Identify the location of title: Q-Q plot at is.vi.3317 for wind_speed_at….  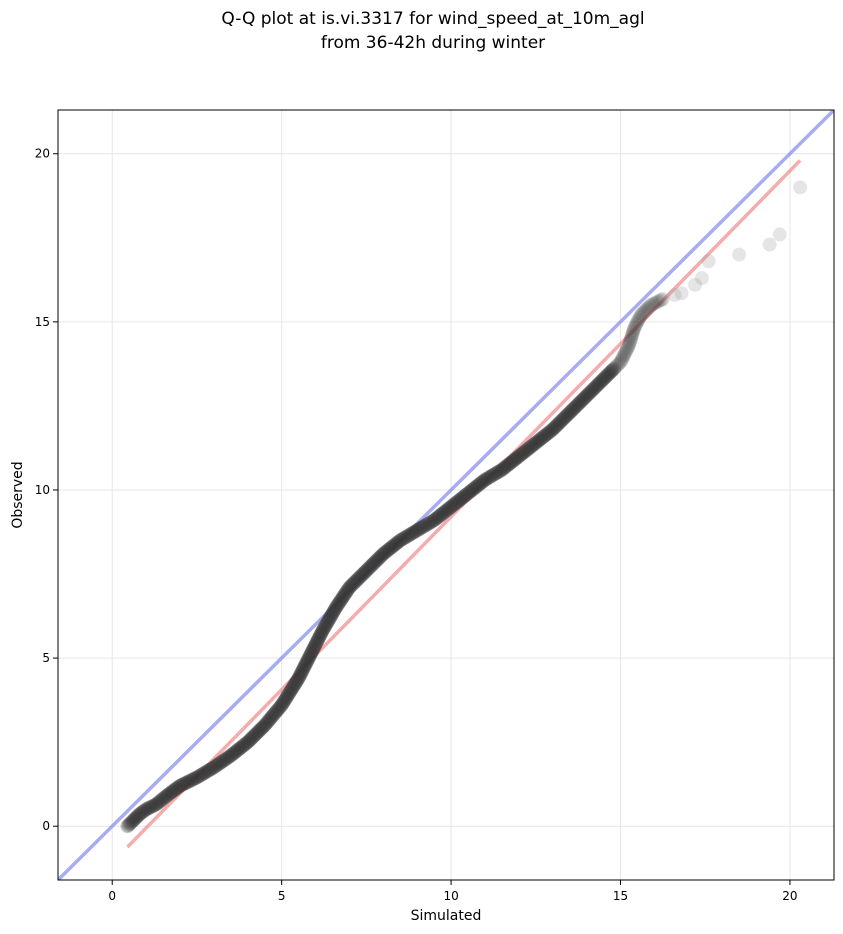
(432, 31).